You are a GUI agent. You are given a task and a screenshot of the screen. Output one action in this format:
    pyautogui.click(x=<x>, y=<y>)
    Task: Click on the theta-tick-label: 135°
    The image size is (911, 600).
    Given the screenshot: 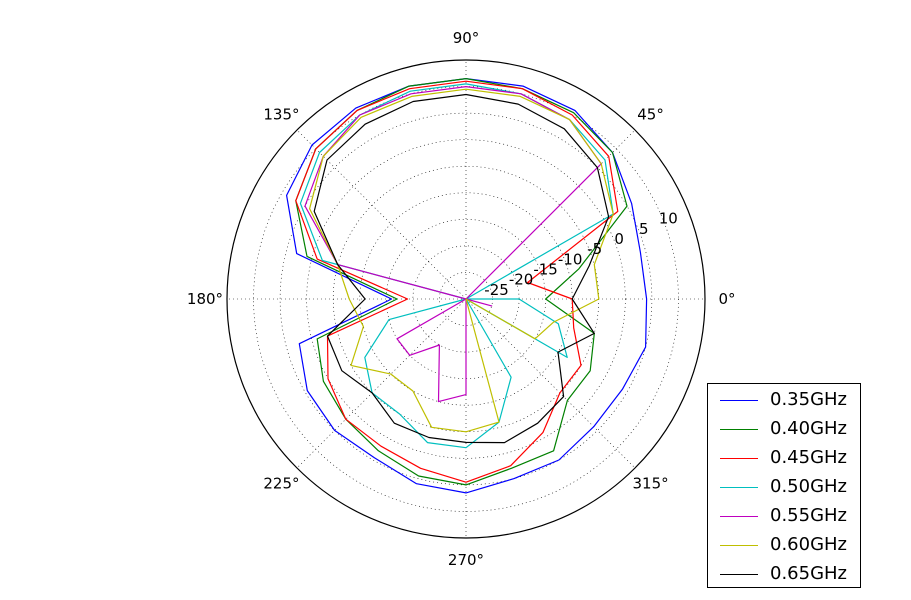 What is the action you would take?
    pyautogui.click(x=281, y=114)
    